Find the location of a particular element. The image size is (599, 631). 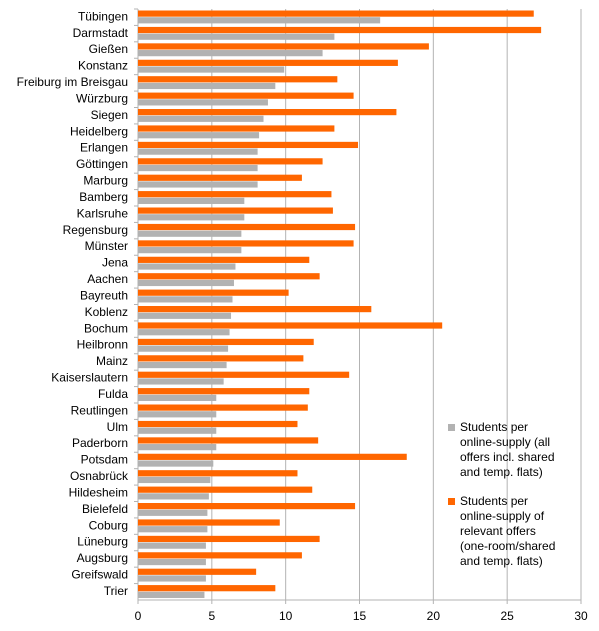

y-tick-label: Koblenz is located at coordinates (106, 312).